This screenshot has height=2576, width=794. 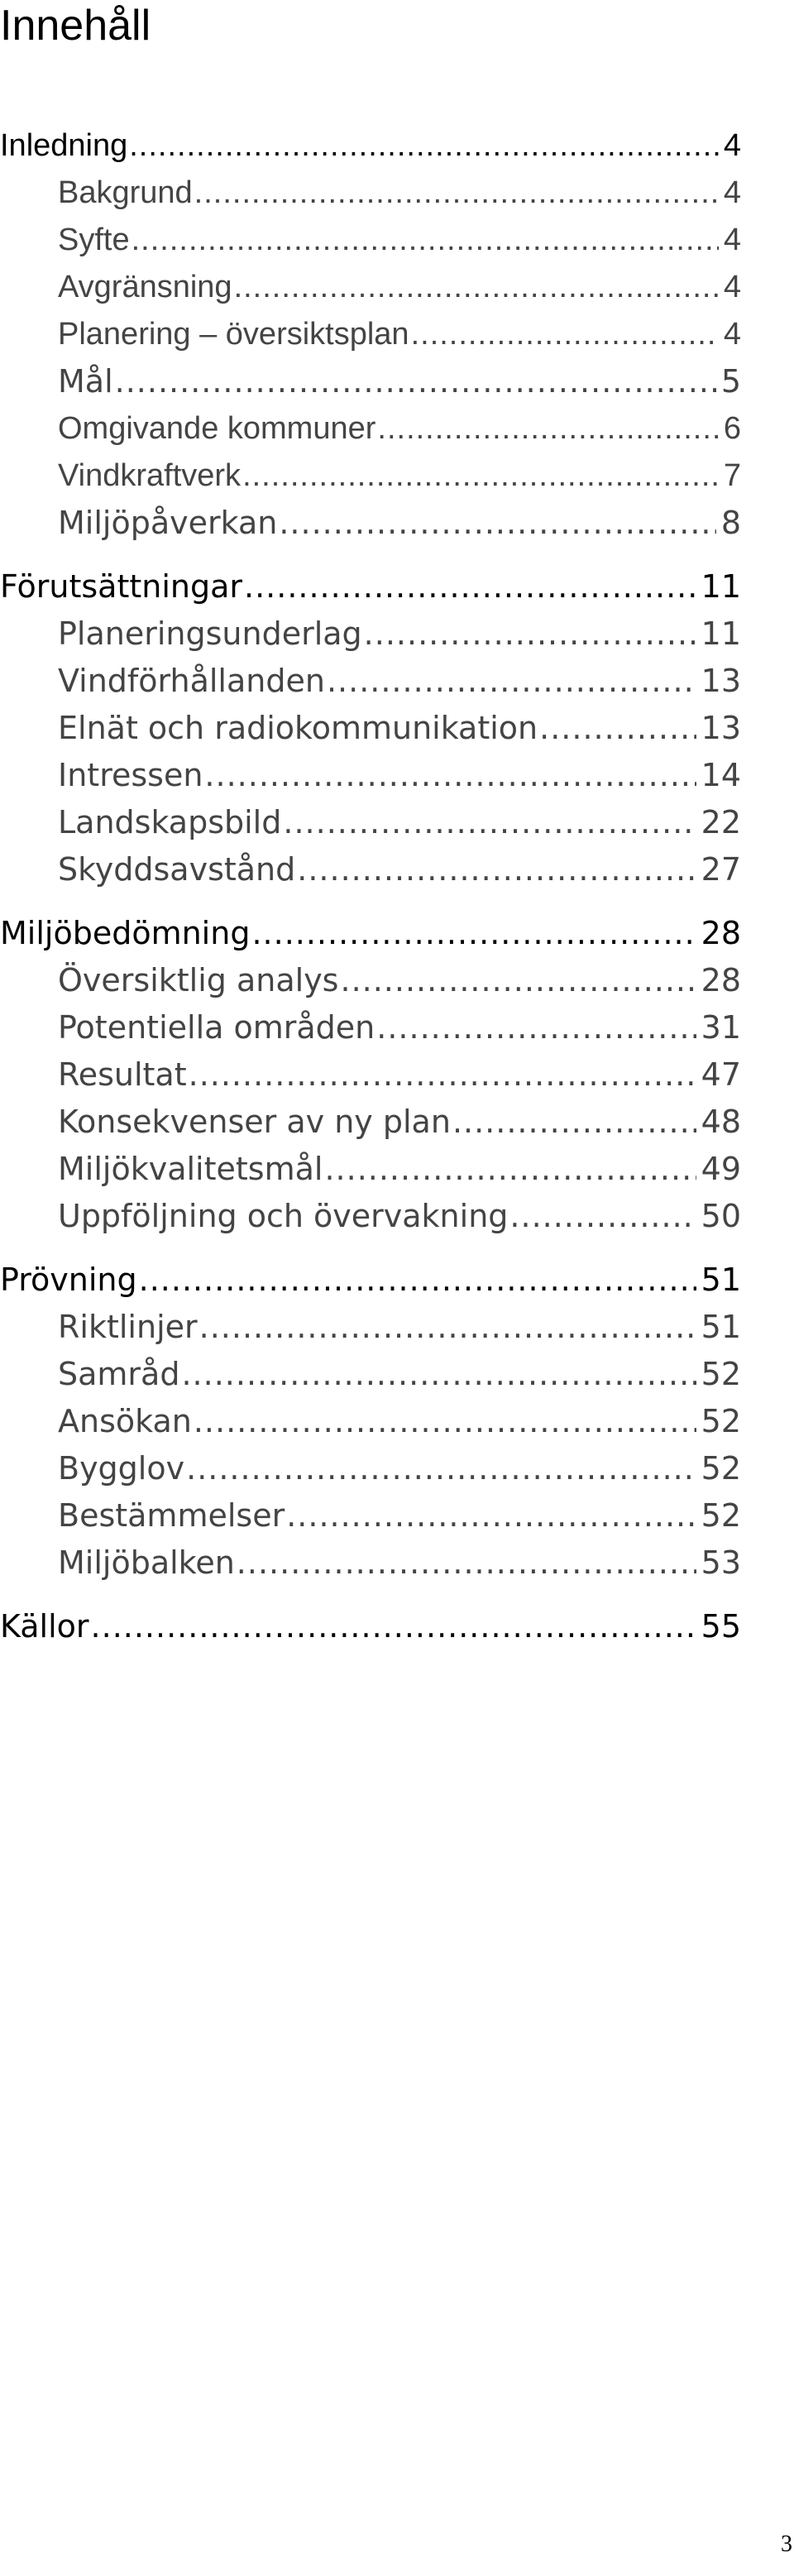 I want to click on toc-entry-sub: Riktlinjer 51, so click(x=370, y=1328).